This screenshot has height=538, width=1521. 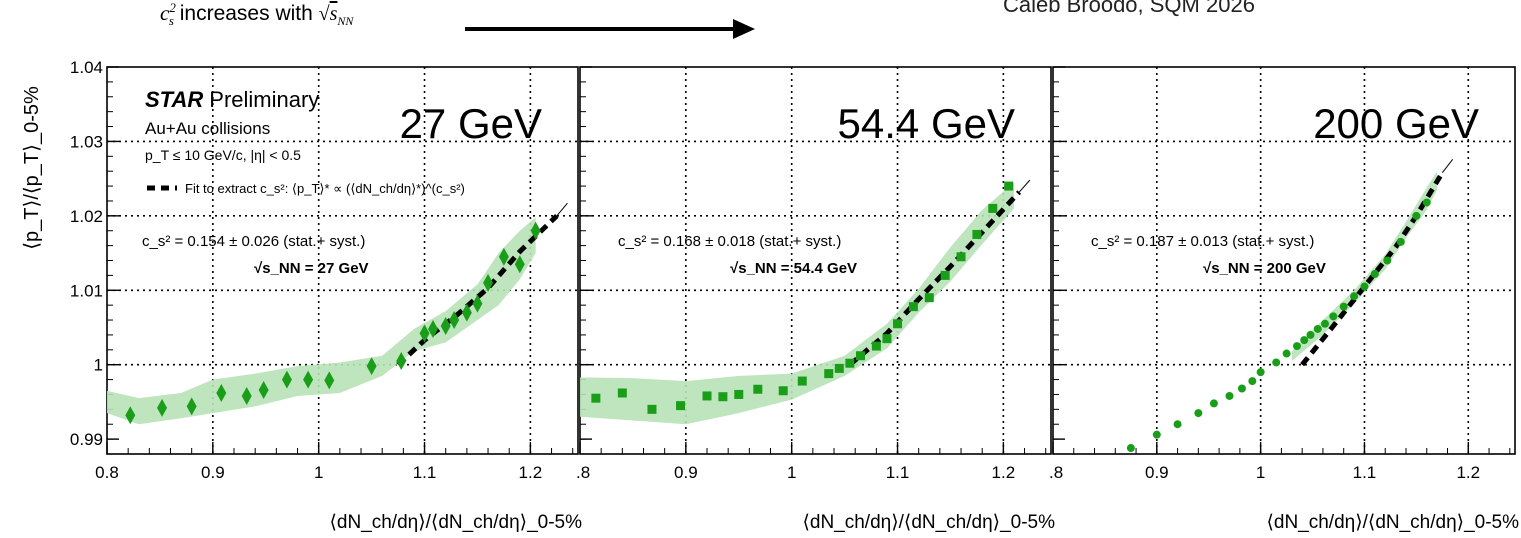 What do you see at coordinates (610, 29) in the screenshot?
I see `trend-arrow` at bounding box center [610, 29].